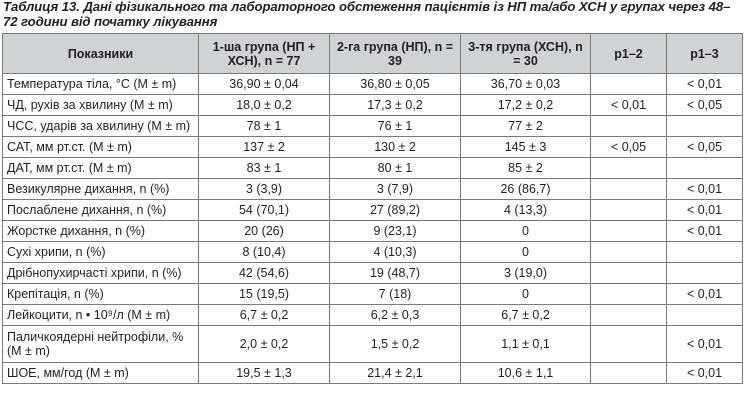 This screenshot has width=745, height=403. What do you see at coordinates (525, 189) in the screenshot?
I see `cell-group-3: 26 (86,7)` at bounding box center [525, 189].